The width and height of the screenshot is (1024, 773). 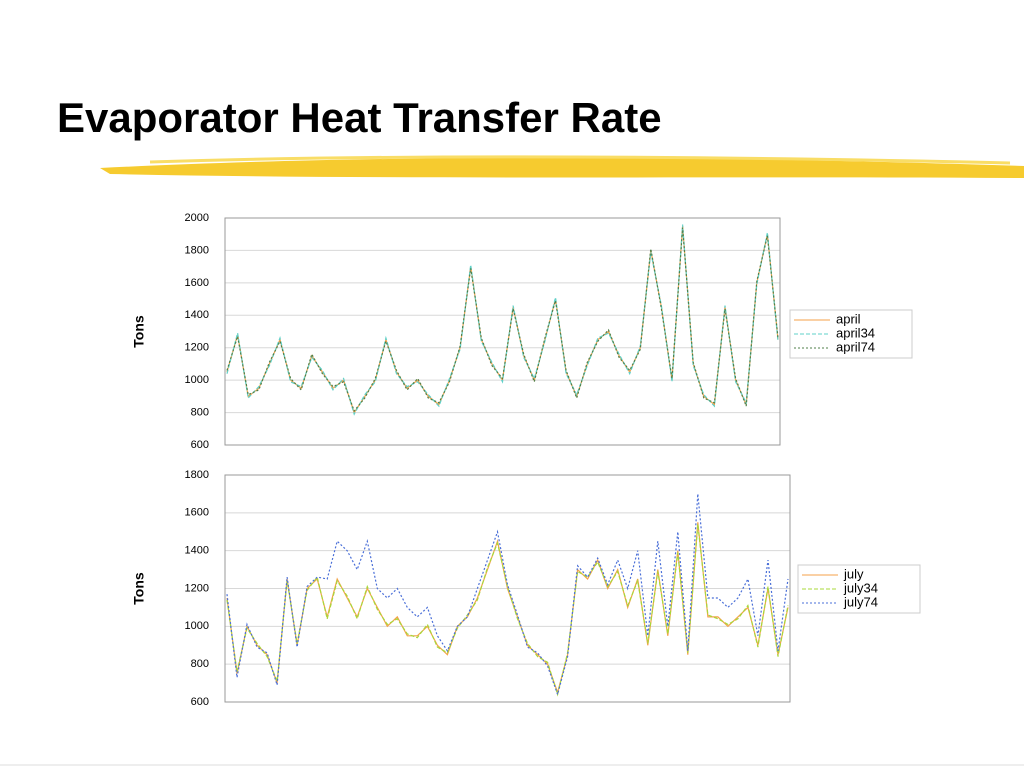 I want to click on legend-label: july34, so click(x=860, y=587).